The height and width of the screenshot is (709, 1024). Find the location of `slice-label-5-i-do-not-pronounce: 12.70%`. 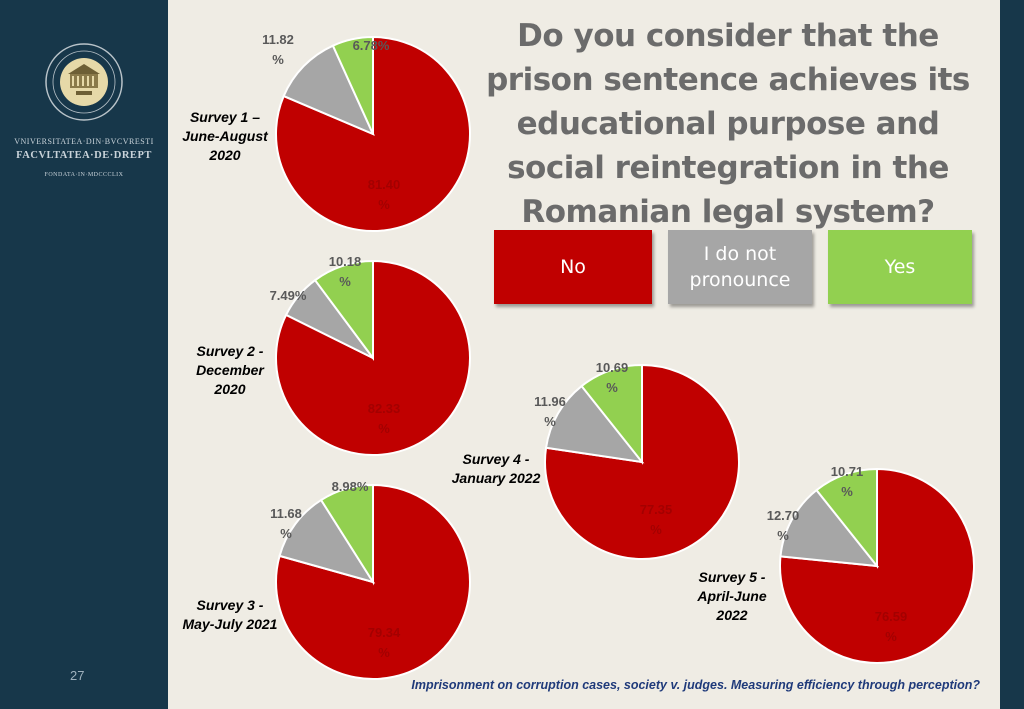

slice-label-5-i-do-not-pronounce: 12.70% is located at coordinates (783, 525).